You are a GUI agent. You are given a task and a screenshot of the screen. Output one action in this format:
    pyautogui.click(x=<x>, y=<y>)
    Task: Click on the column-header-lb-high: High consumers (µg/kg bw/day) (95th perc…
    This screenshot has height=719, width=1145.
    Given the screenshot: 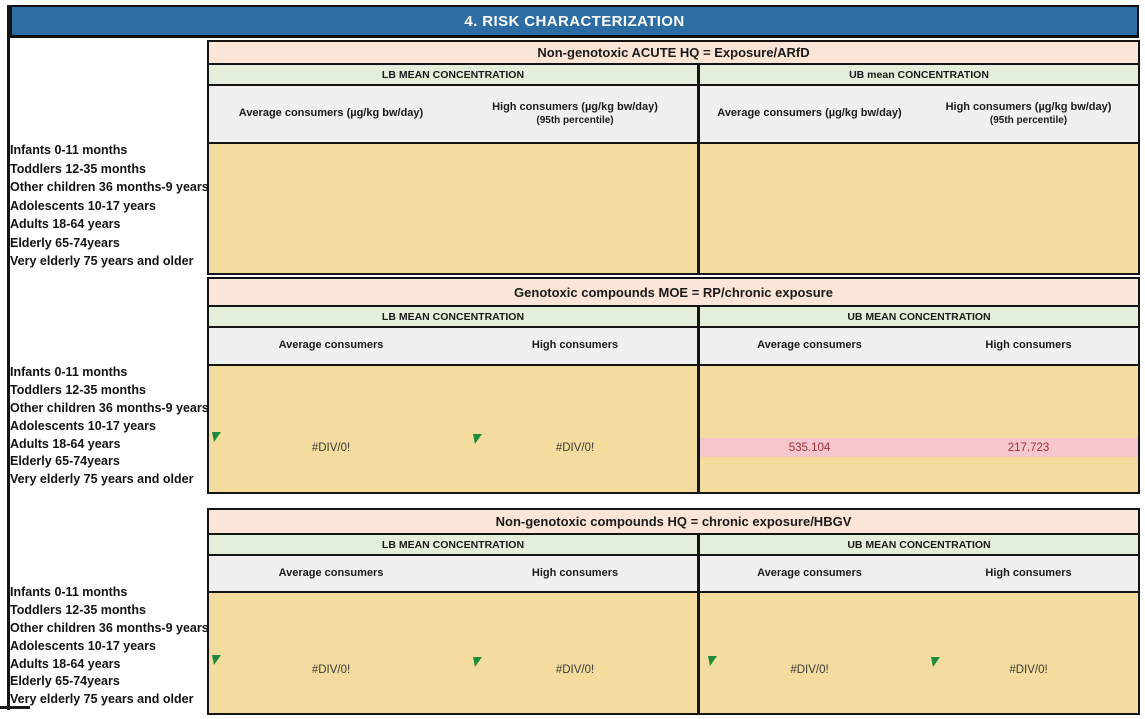 What is the action you would take?
    pyautogui.click(x=576, y=114)
    